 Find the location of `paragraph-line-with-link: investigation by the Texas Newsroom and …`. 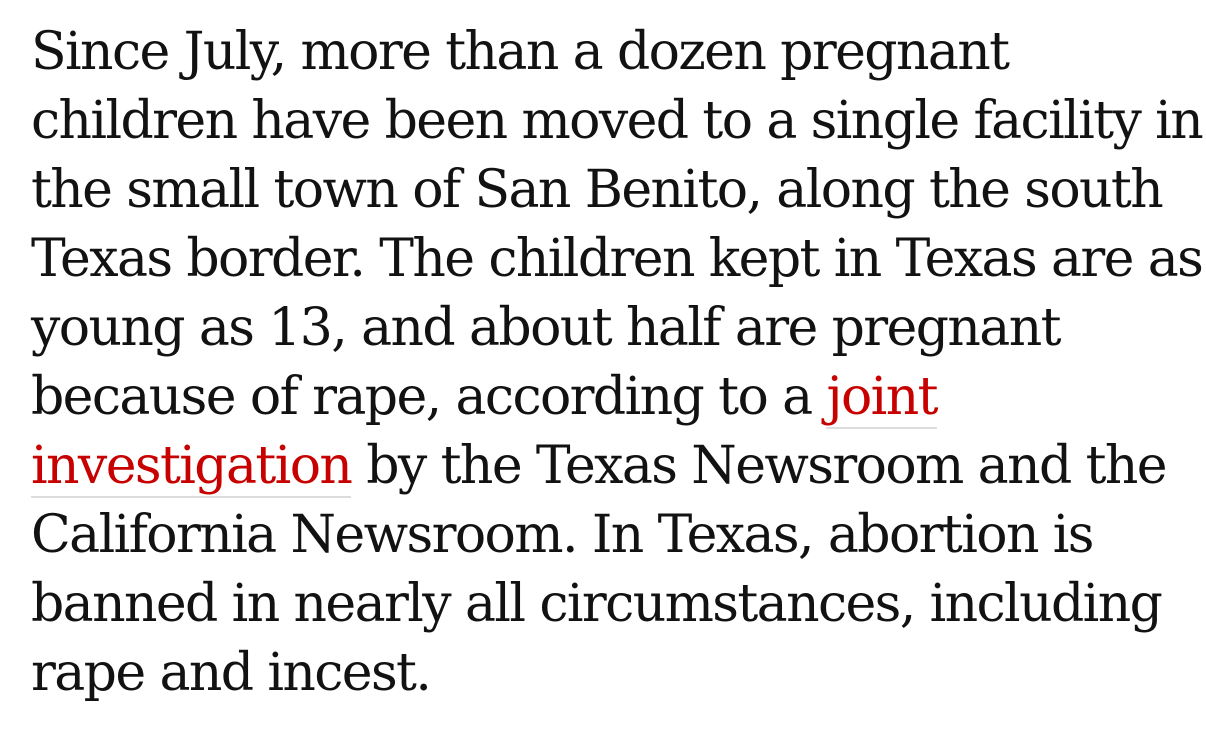

paragraph-line-with-link: investigation by the Texas Newsroom and … is located at coordinates (606, 466).